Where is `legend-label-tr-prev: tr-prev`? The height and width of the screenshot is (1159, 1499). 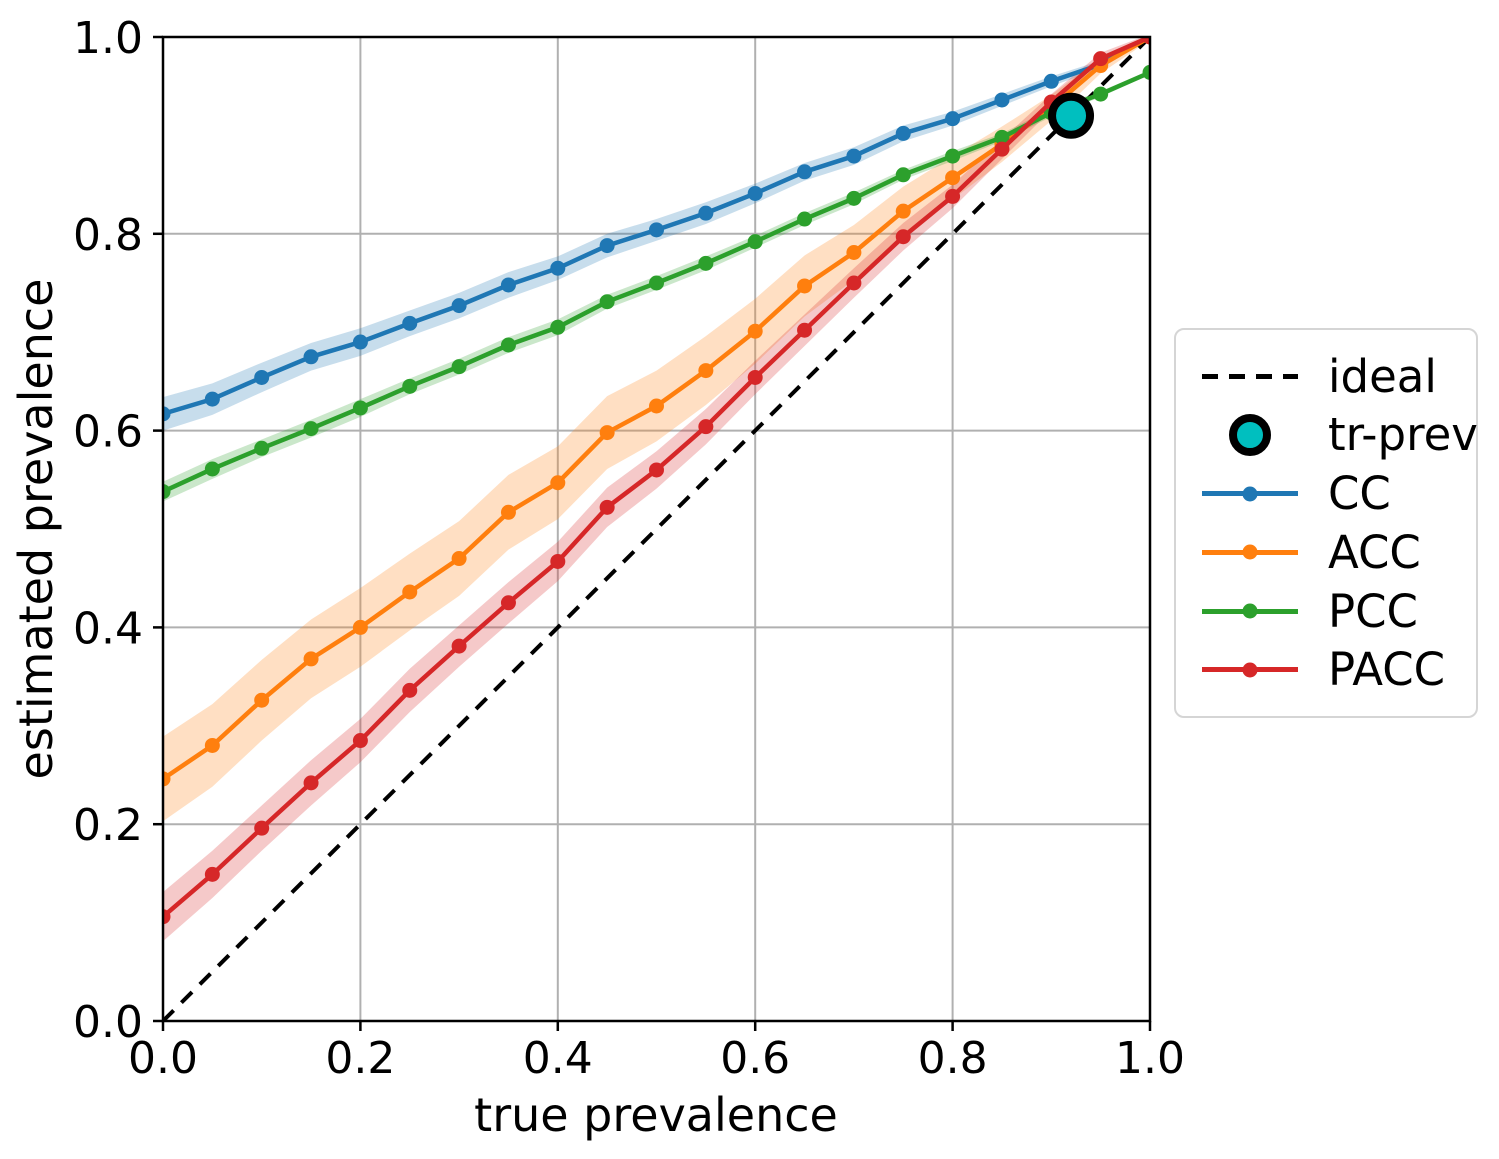 legend-label-tr-prev: tr-prev is located at coordinates (1403, 435).